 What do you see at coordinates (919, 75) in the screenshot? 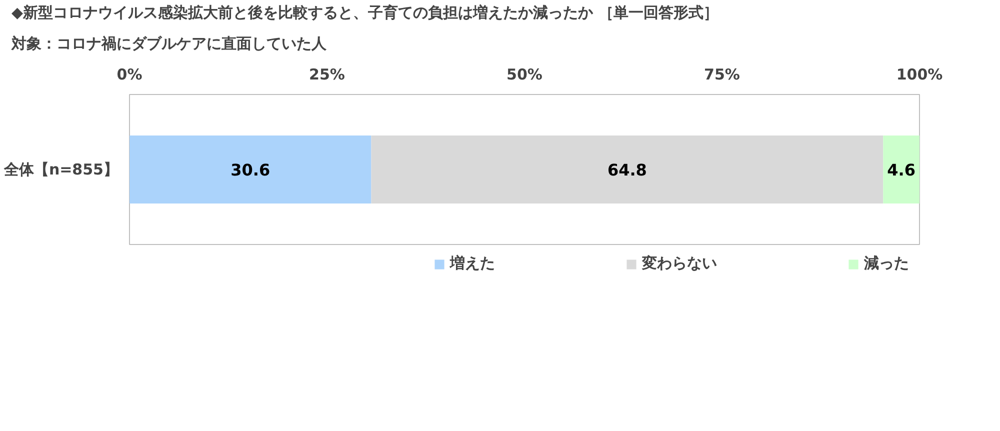
I see `x-tick-label: 100%` at bounding box center [919, 75].